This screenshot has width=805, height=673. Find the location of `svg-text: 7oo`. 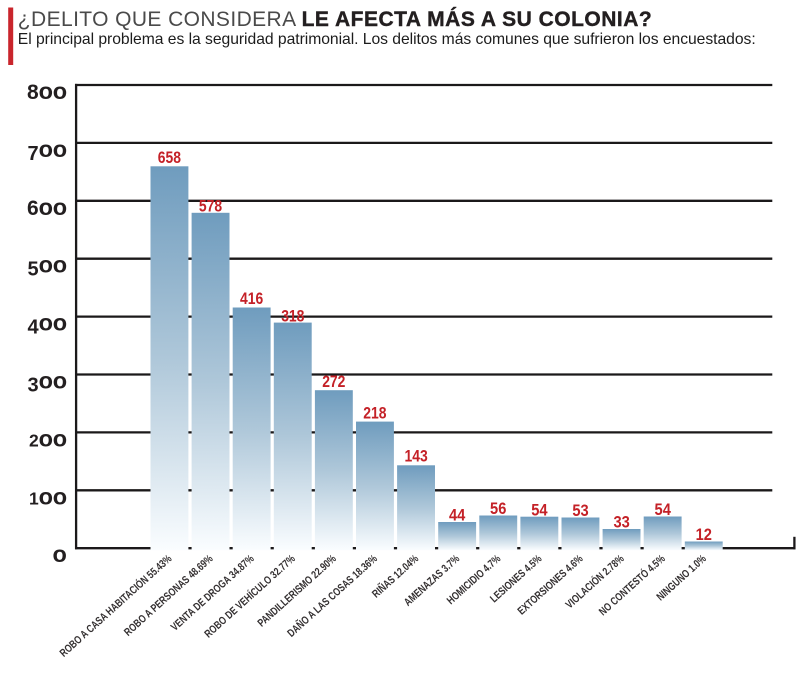

svg-text: 7oo is located at coordinates (47, 150).